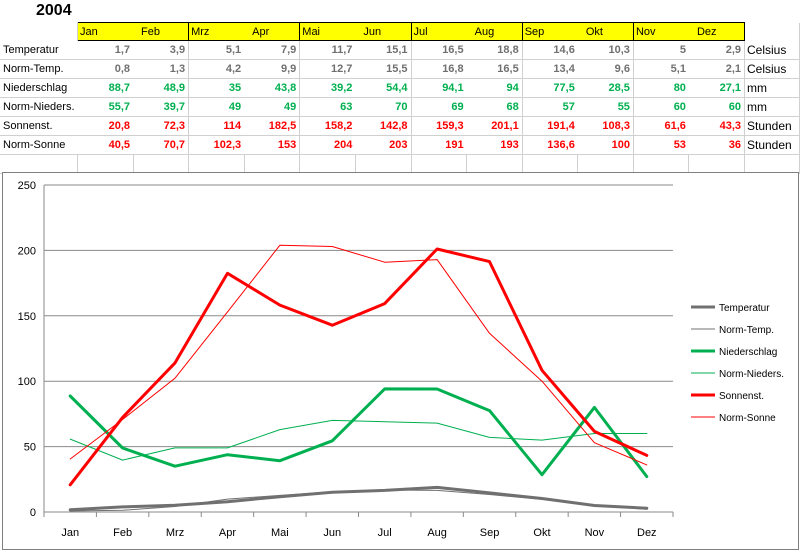 The height and width of the screenshot is (554, 800). Describe the element at coordinates (105, 107) in the screenshot. I see `value-cell: 55,7` at that location.